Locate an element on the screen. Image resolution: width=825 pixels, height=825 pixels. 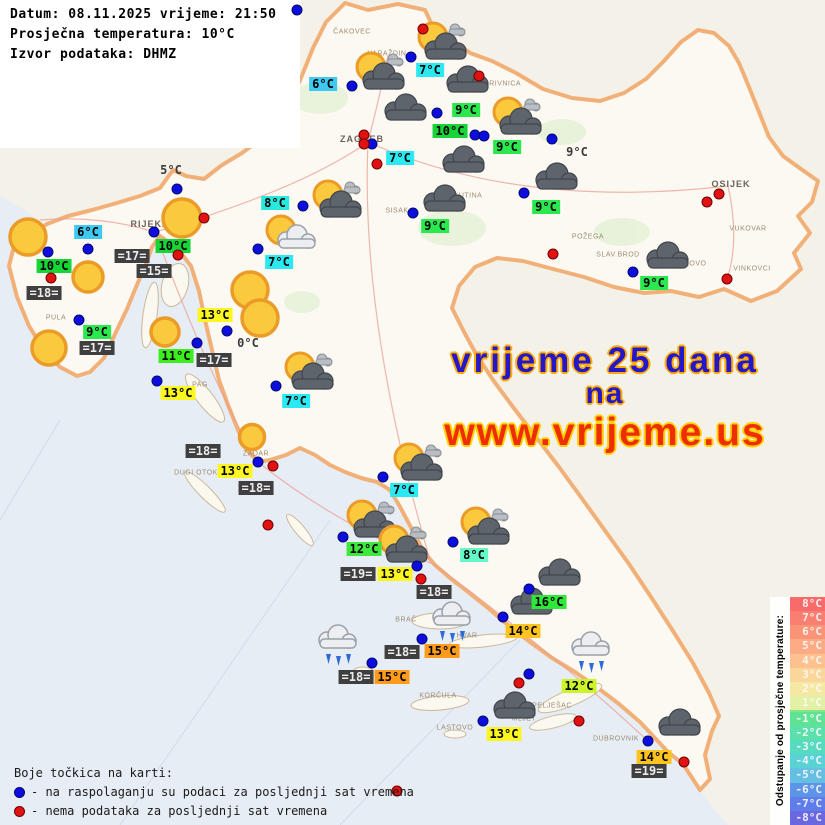
avg-temp-label: =17= is located at coordinates (132, 256).